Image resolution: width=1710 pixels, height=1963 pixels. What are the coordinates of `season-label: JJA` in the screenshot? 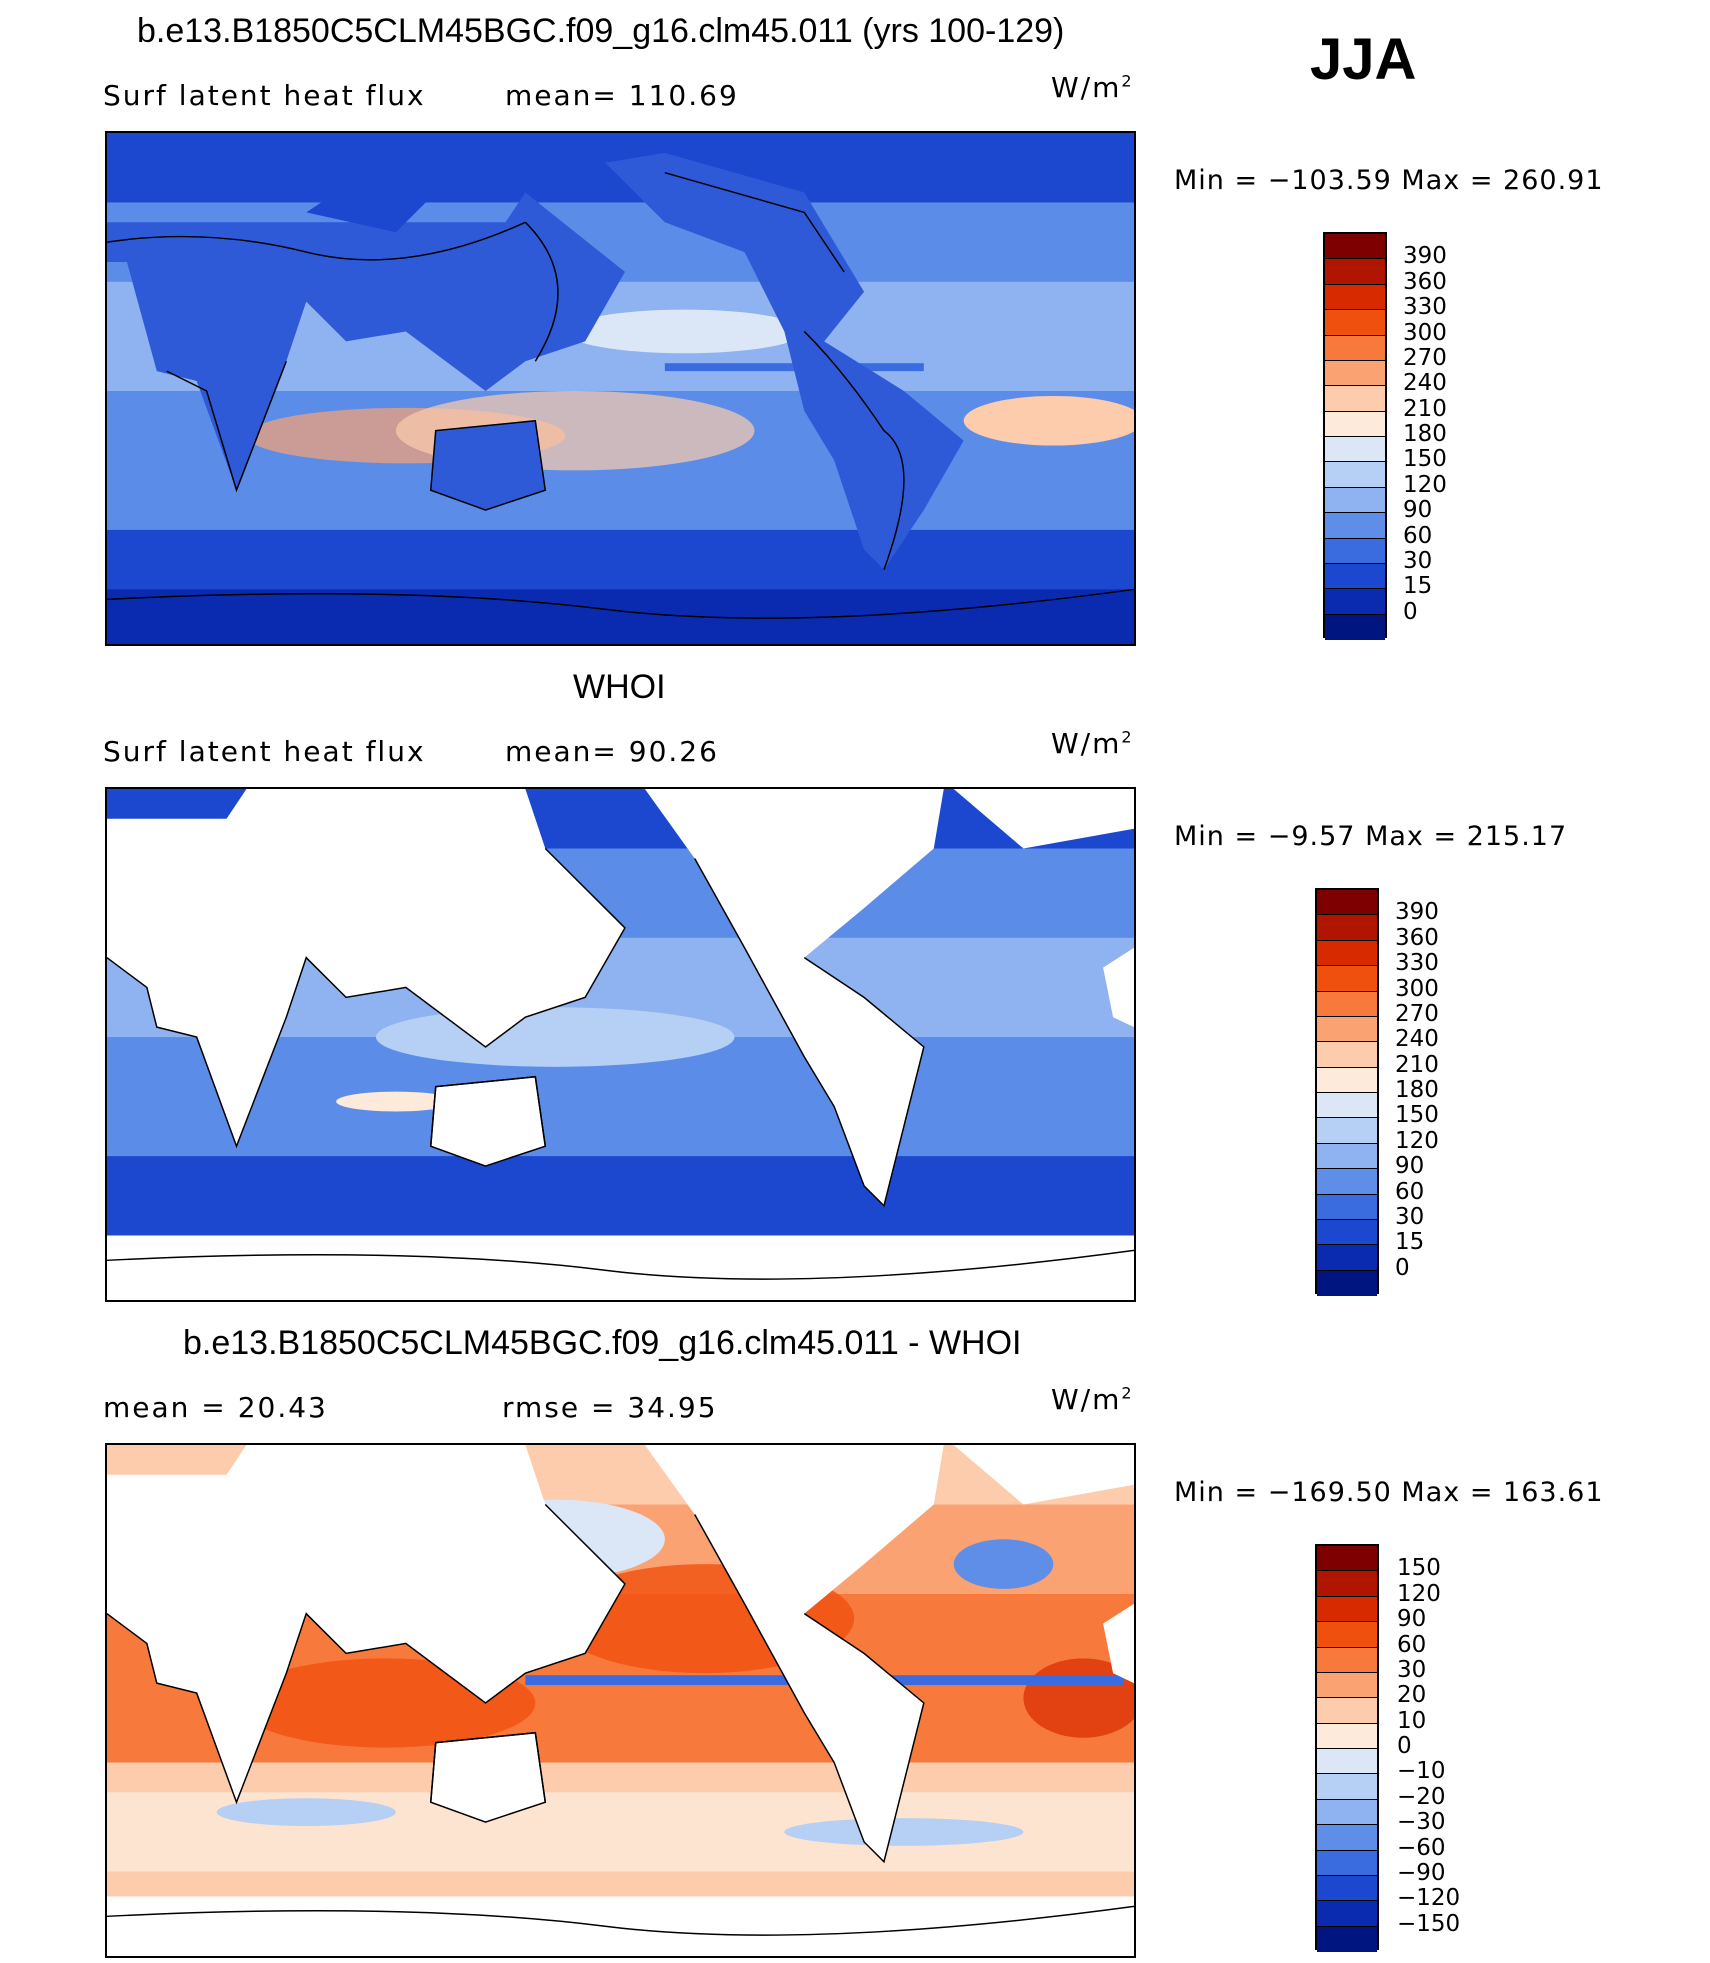 It's located at (1363, 59).